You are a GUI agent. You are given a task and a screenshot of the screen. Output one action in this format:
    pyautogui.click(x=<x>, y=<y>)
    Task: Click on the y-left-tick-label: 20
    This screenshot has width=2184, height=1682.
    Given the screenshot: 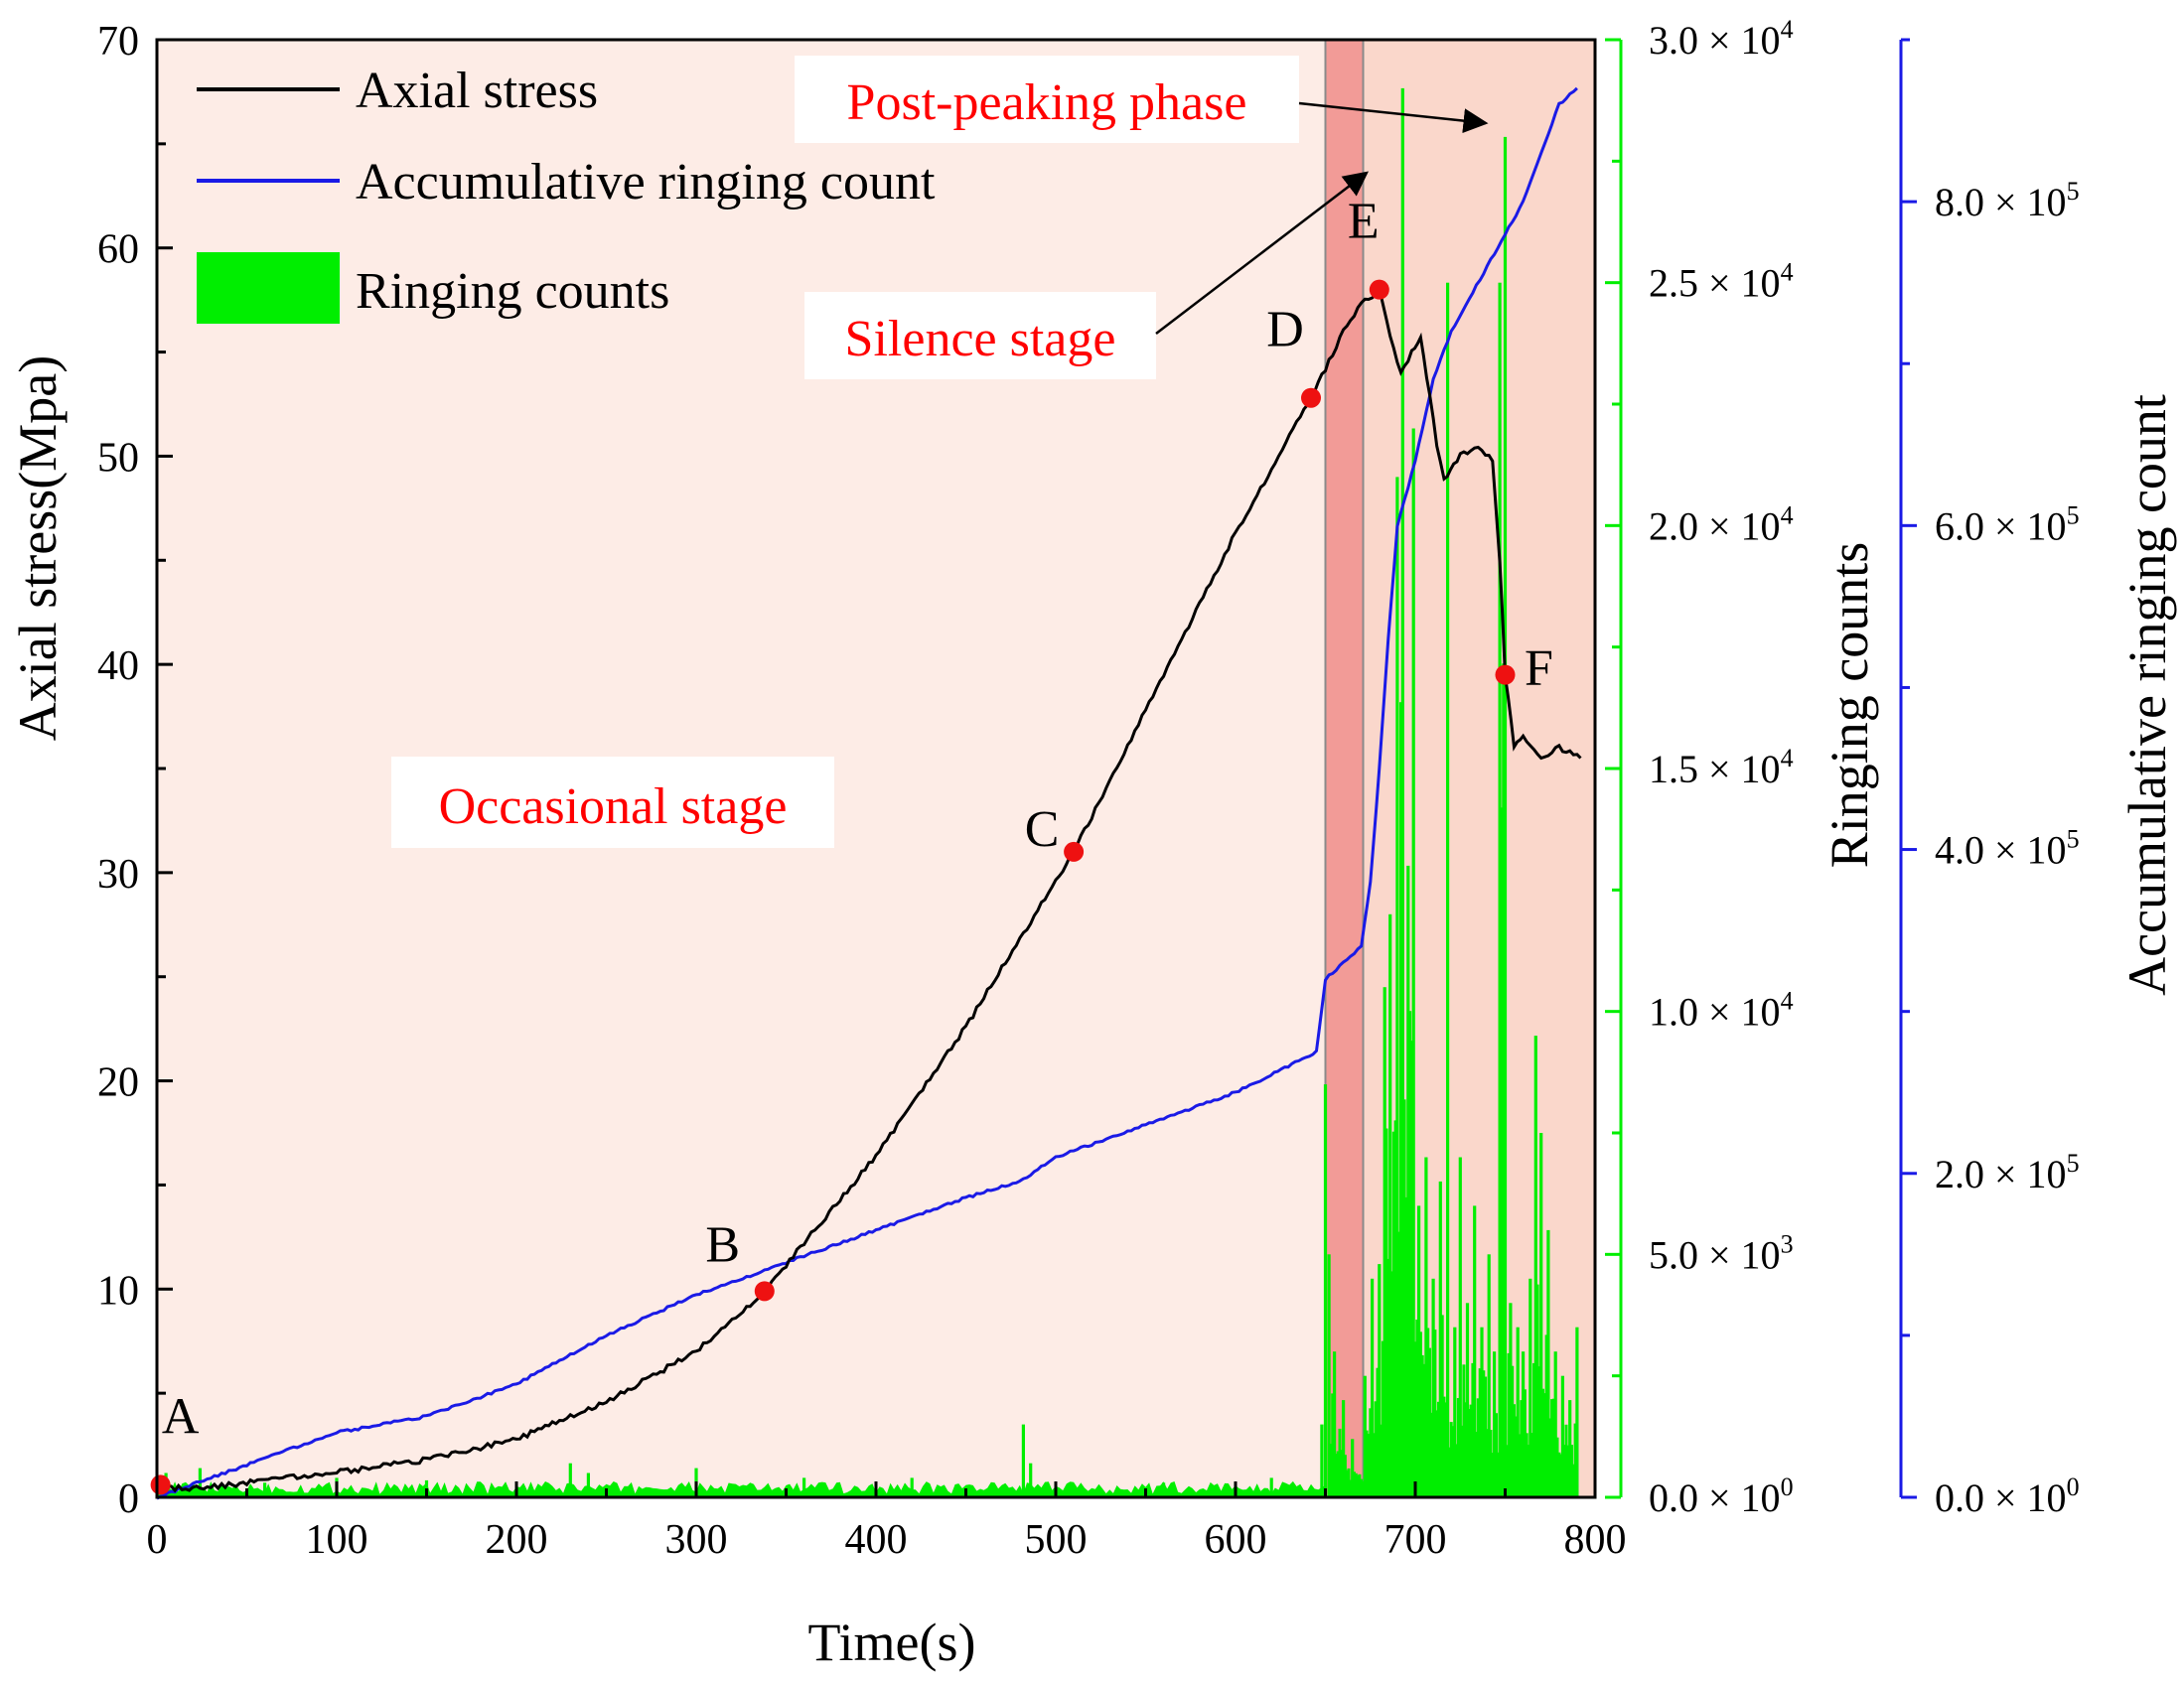 What is the action you would take?
    pyautogui.click(x=118, y=1083)
    